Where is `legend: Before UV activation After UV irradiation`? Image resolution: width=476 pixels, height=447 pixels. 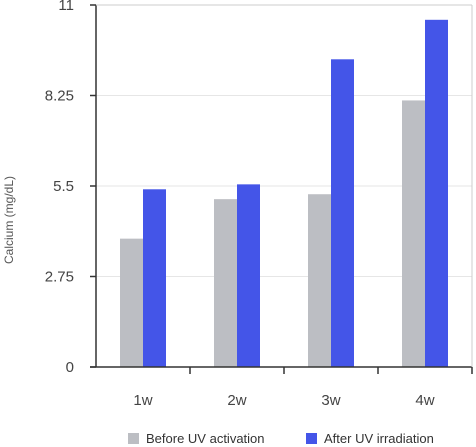
legend: Before UV activation After UV irradiation is located at coordinates (281, 438).